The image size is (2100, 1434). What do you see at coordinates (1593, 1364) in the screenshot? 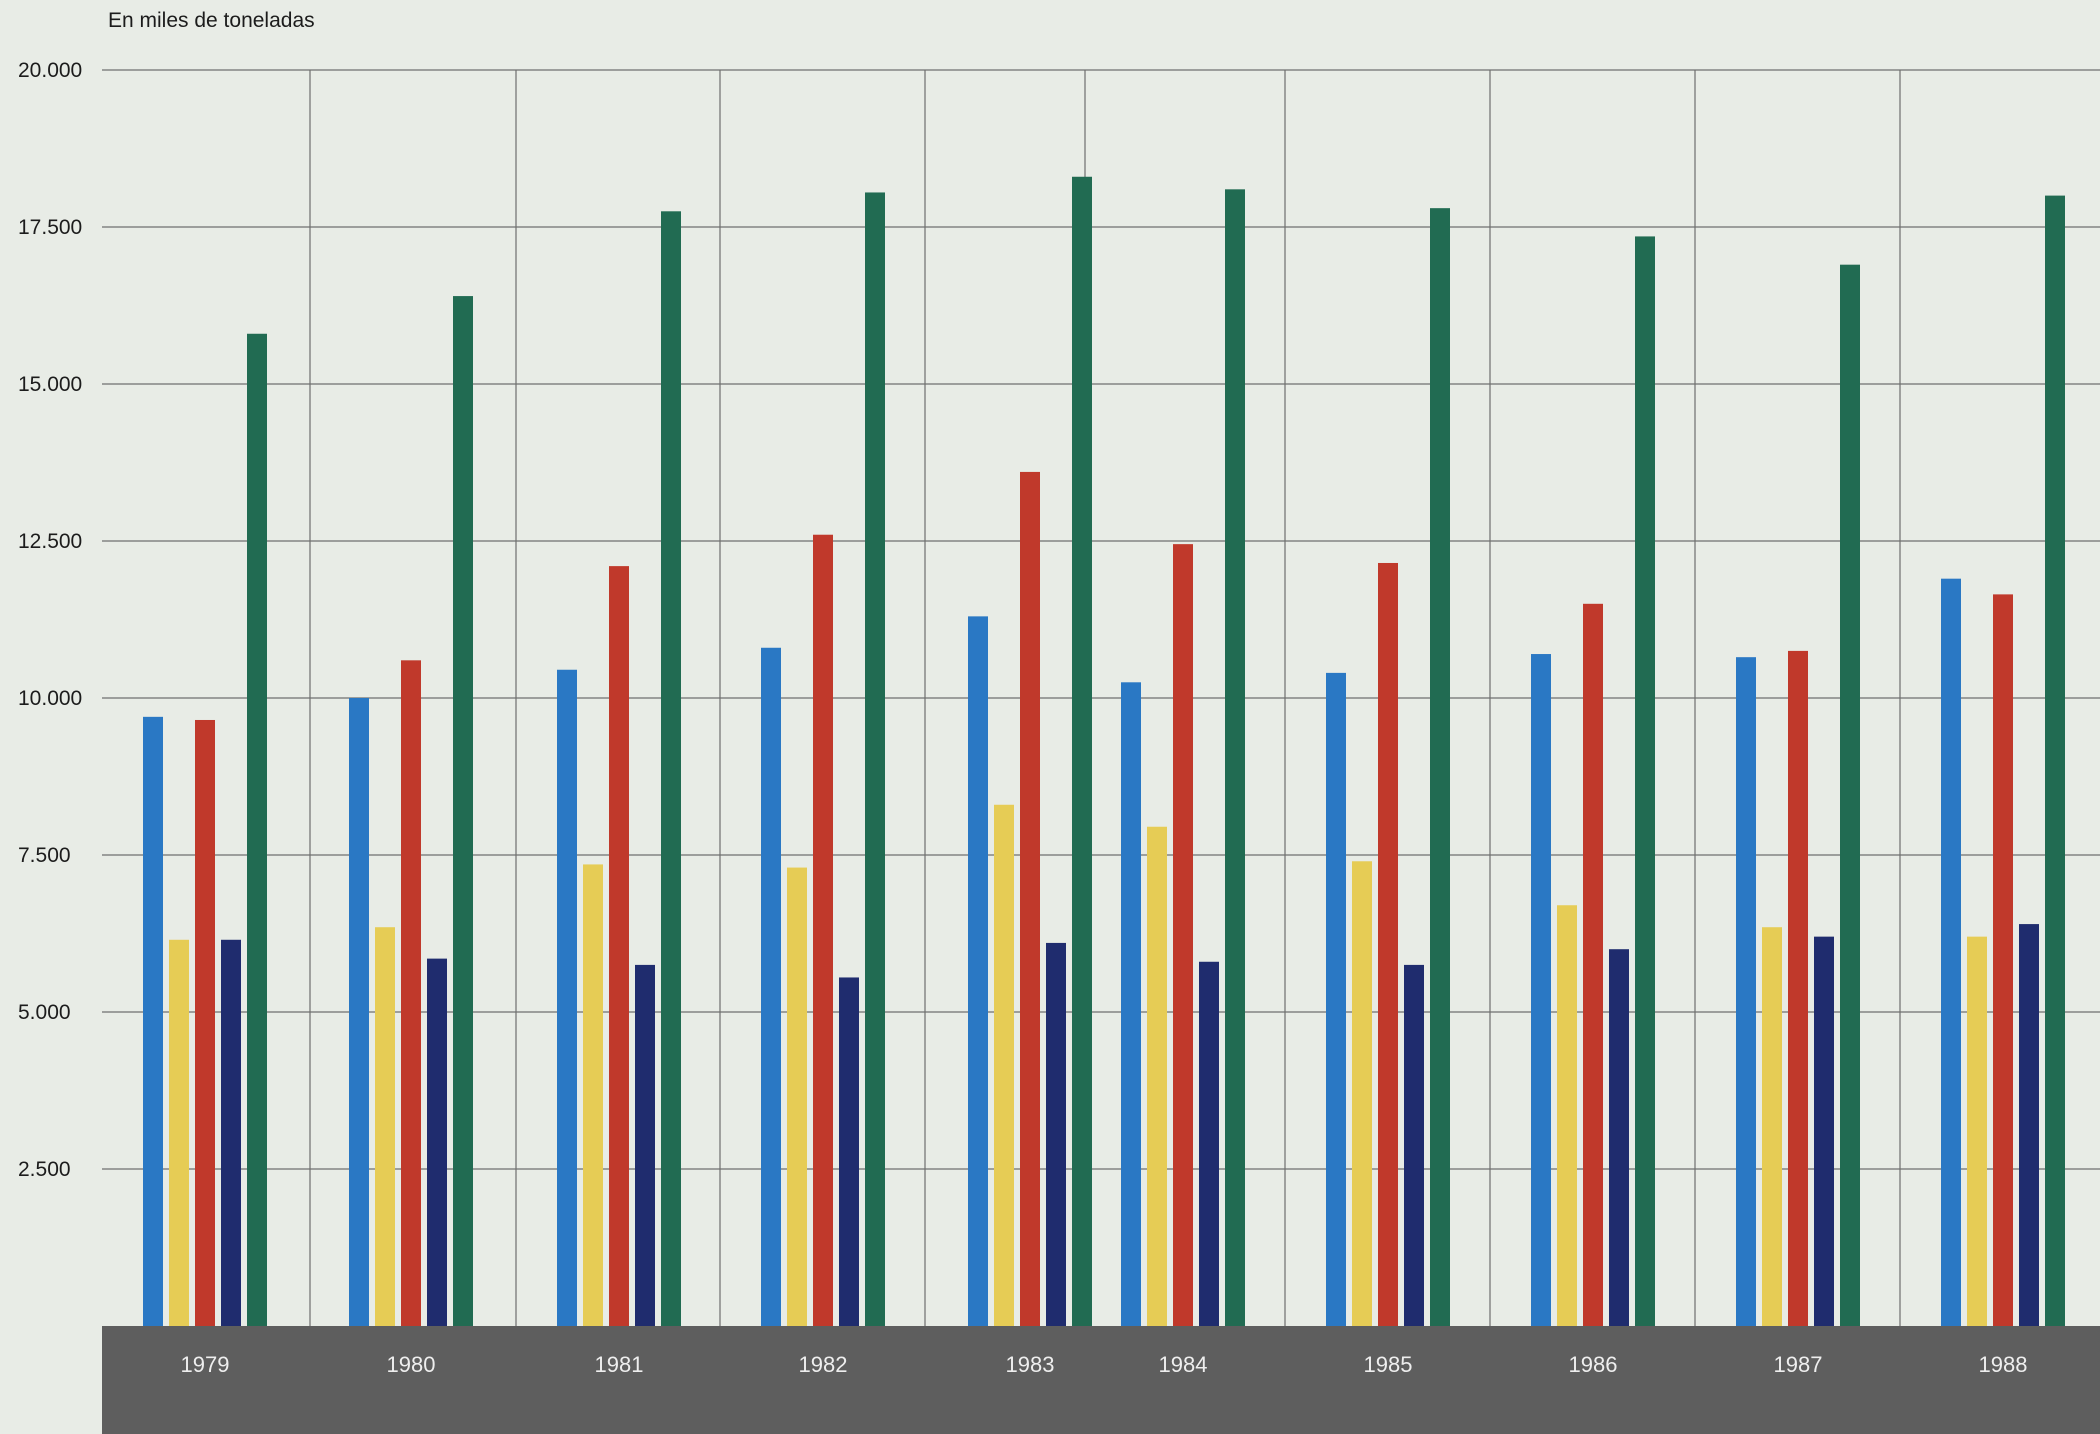
I see `x-tick-label: 1986` at bounding box center [1593, 1364].